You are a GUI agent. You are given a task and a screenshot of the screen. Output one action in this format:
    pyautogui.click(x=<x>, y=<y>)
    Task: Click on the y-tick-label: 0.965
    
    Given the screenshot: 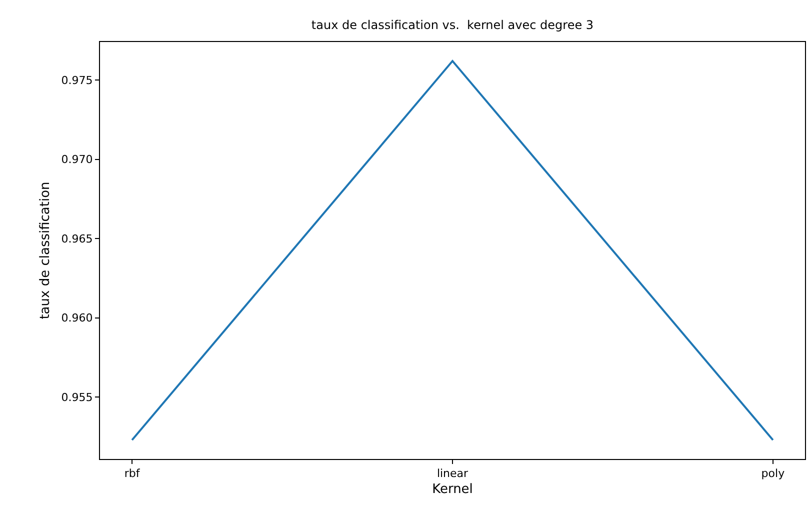 What is the action you would take?
    pyautogui.click(x=77, y=239)
    